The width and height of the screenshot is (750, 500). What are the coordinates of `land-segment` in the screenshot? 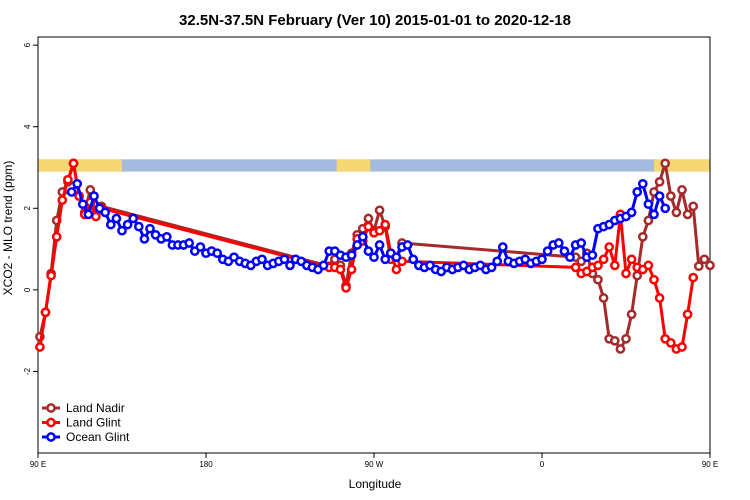 It's located at (80, 165).